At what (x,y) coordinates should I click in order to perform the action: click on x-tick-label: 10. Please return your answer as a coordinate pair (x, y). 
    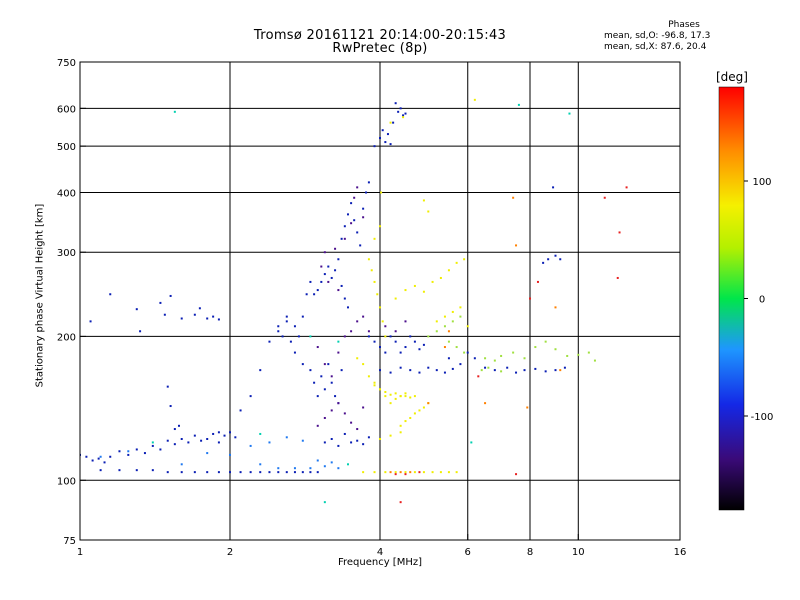
    Looking at the image, I should click on (578, 552).